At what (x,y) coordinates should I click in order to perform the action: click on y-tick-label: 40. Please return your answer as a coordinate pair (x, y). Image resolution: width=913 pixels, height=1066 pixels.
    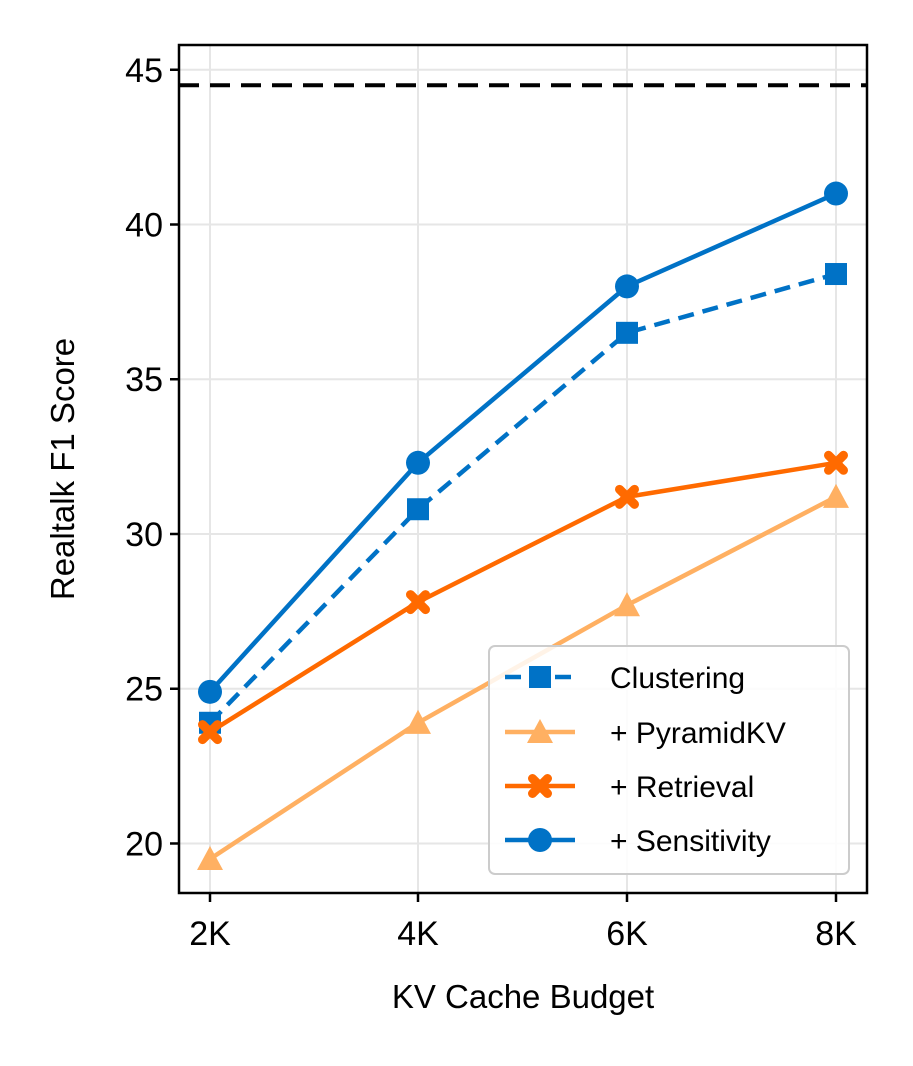
    Looking at the image, I should click on (144, 226).